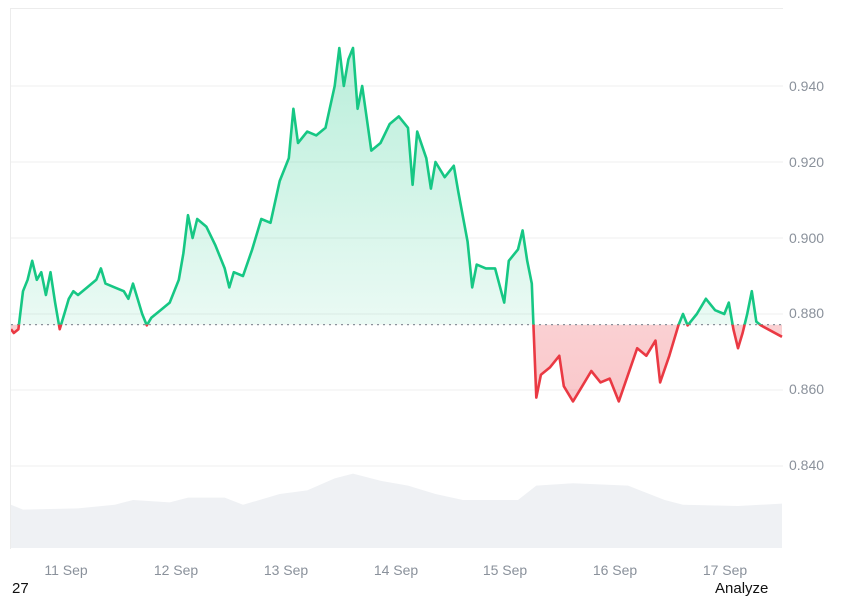 Image resolution: width=845 pixels, height=600 pixels. I want to click on y-tick-label: 0.940, so click(807, 86).